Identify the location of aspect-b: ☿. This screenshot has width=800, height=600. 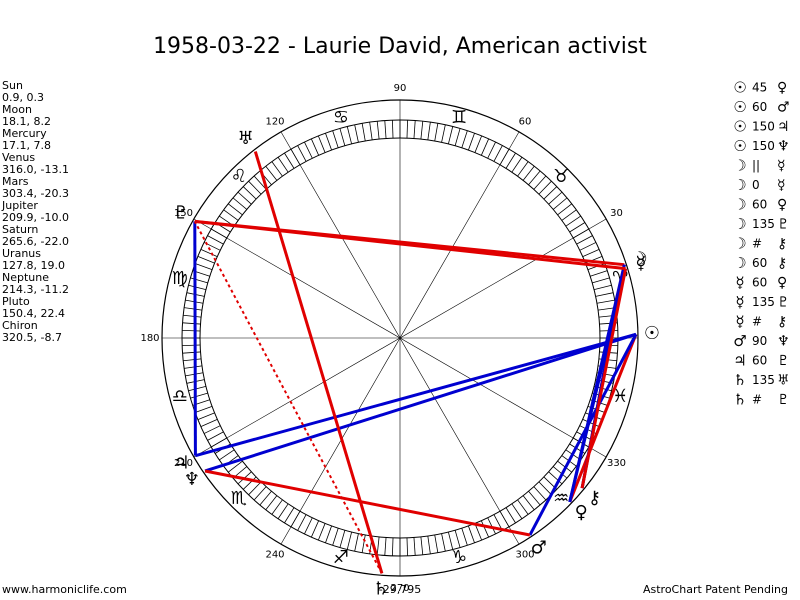
(781, 166).